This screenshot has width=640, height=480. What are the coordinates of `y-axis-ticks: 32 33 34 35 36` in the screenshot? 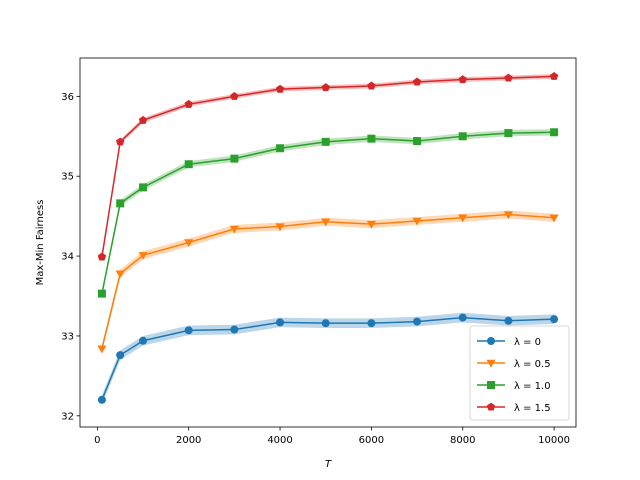 It's located at (70, 257).